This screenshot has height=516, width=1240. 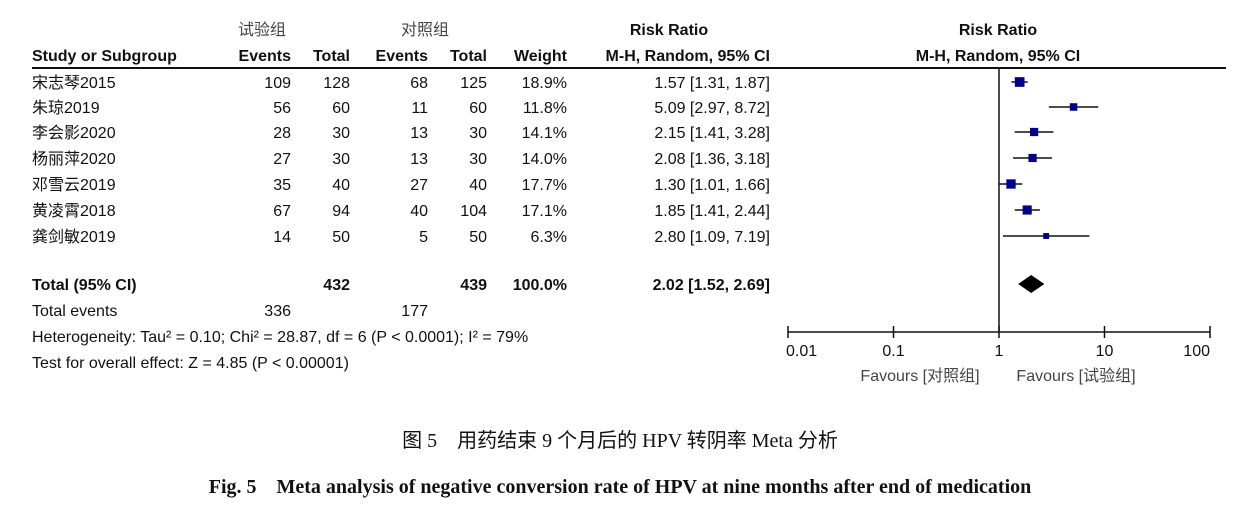 I want to click on cell-exp-events: 35, so click(x=282, y=185).